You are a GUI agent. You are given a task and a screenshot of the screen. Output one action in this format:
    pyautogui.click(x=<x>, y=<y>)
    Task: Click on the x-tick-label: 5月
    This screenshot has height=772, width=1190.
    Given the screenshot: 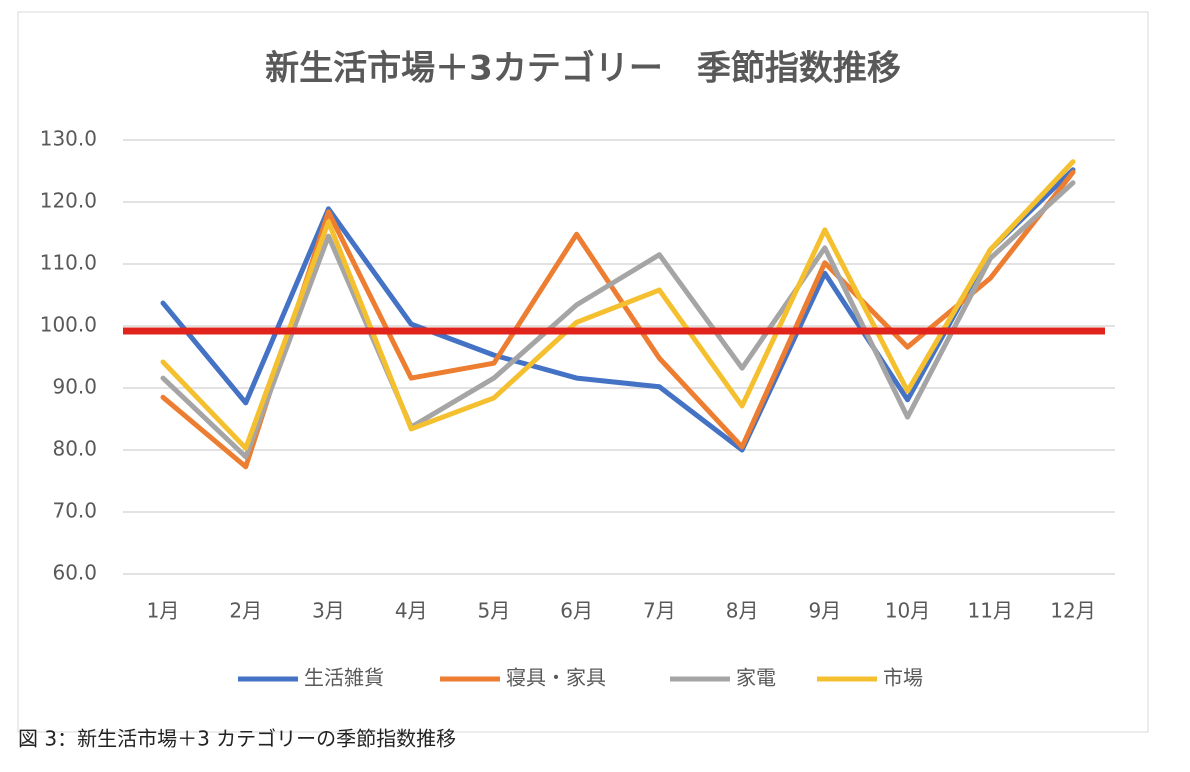 What is the action you would take?
    pyautogui.click(x=494, y=611)
    